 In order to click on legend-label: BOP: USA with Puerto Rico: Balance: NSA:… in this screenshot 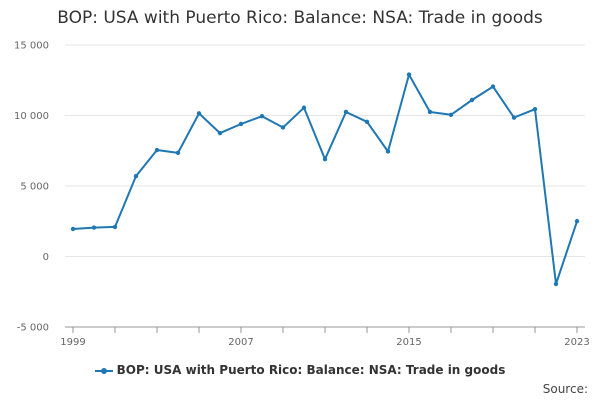, I will do `click(311, 370)`.